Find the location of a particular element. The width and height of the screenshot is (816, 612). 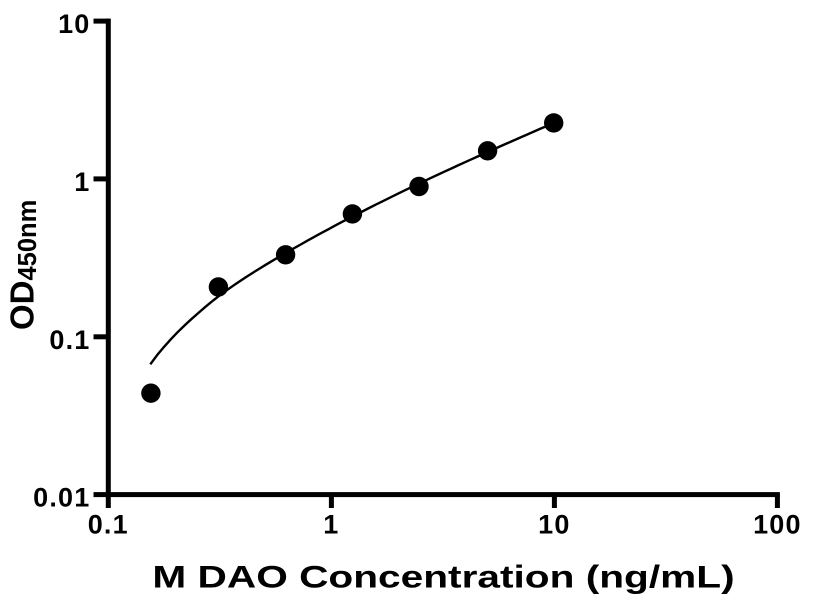

svg-text: M DAO Concentration (ng/mL) is located at coordinates (443, 577).